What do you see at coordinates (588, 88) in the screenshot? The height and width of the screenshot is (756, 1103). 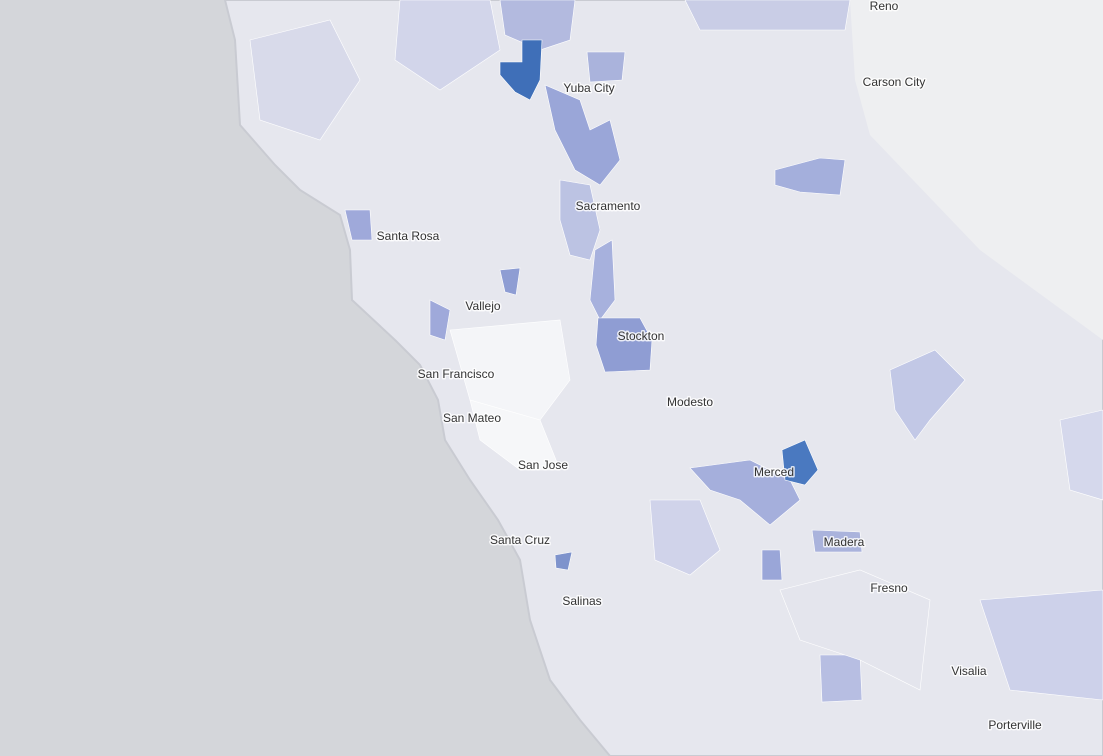 I see `city-label: Yuba City` at bounding box center [588, 88].